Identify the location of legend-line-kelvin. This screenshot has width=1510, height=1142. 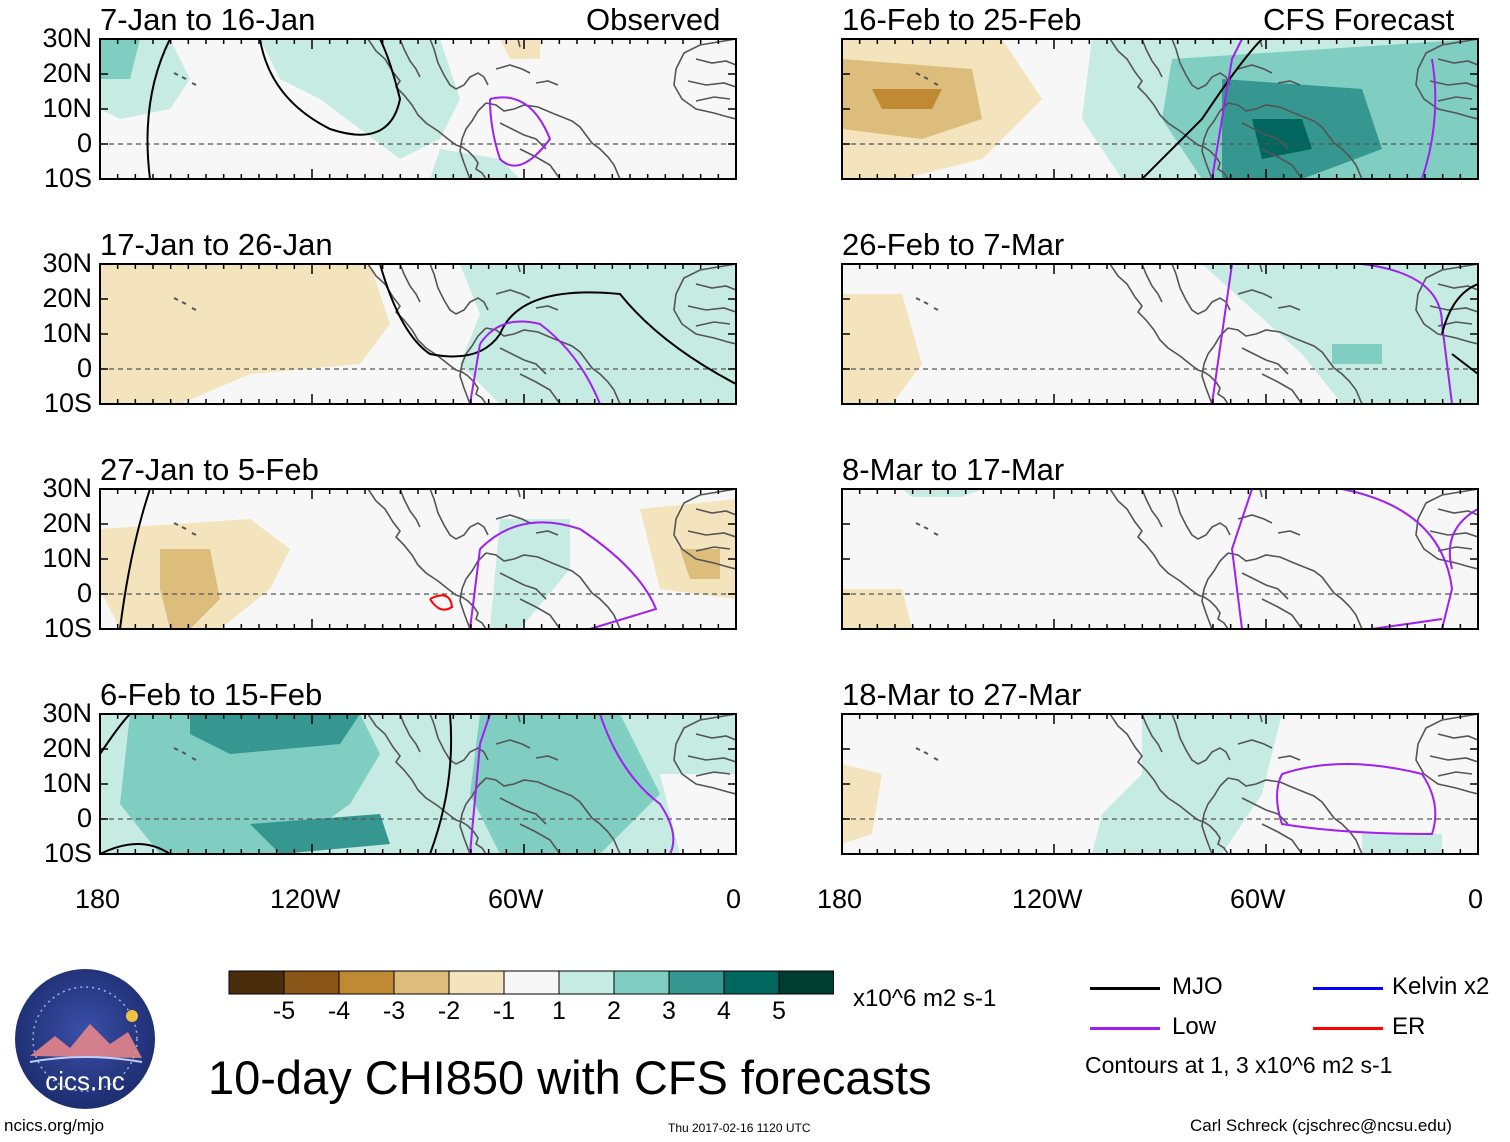
(1348, 988).